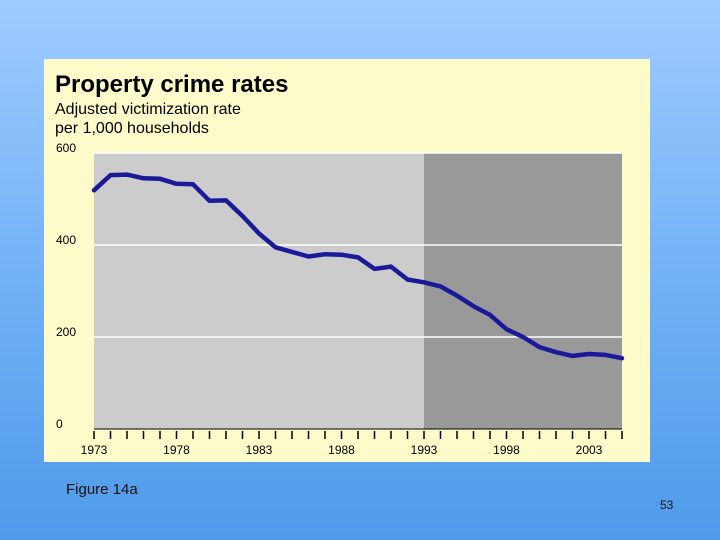 The width and height of the screenshot is (720, 540). What do you see at coordinates (148, 109) in the screenshot?
I see `chart-subtitle-line-1: Adjusted victimization rate` at bounding box center [148, 109].